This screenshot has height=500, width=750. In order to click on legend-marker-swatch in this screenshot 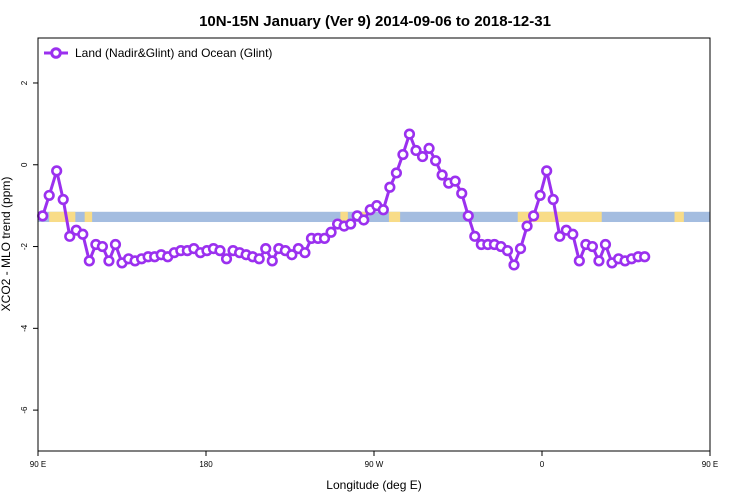, I will do `click(56, 53)`.